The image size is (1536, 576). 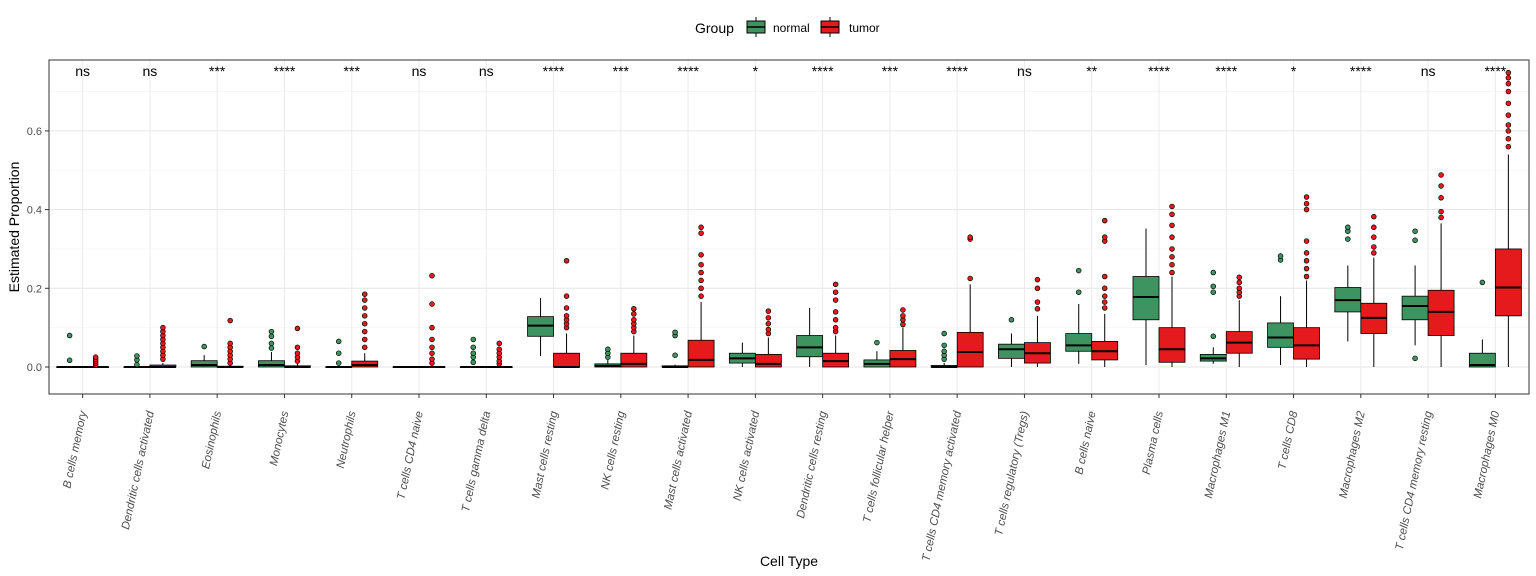 What do you see at coordinates (34, 132) in the screenshot?
I see `y-tick-label: 0.6` at bounding box center [34, 132].